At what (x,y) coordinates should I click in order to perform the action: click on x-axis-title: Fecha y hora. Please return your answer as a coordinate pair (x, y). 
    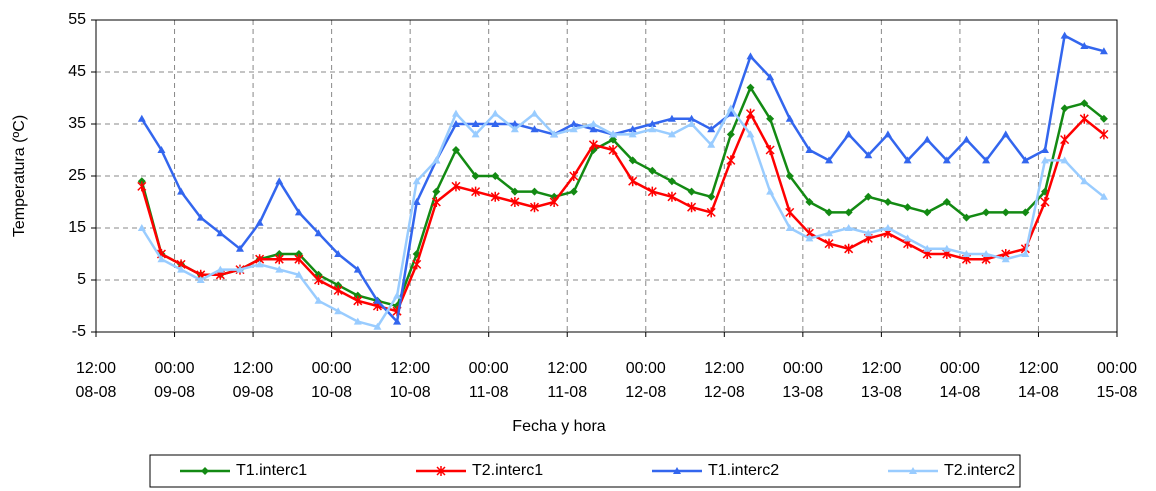
    Looking at the image, I should click on (558, 426).